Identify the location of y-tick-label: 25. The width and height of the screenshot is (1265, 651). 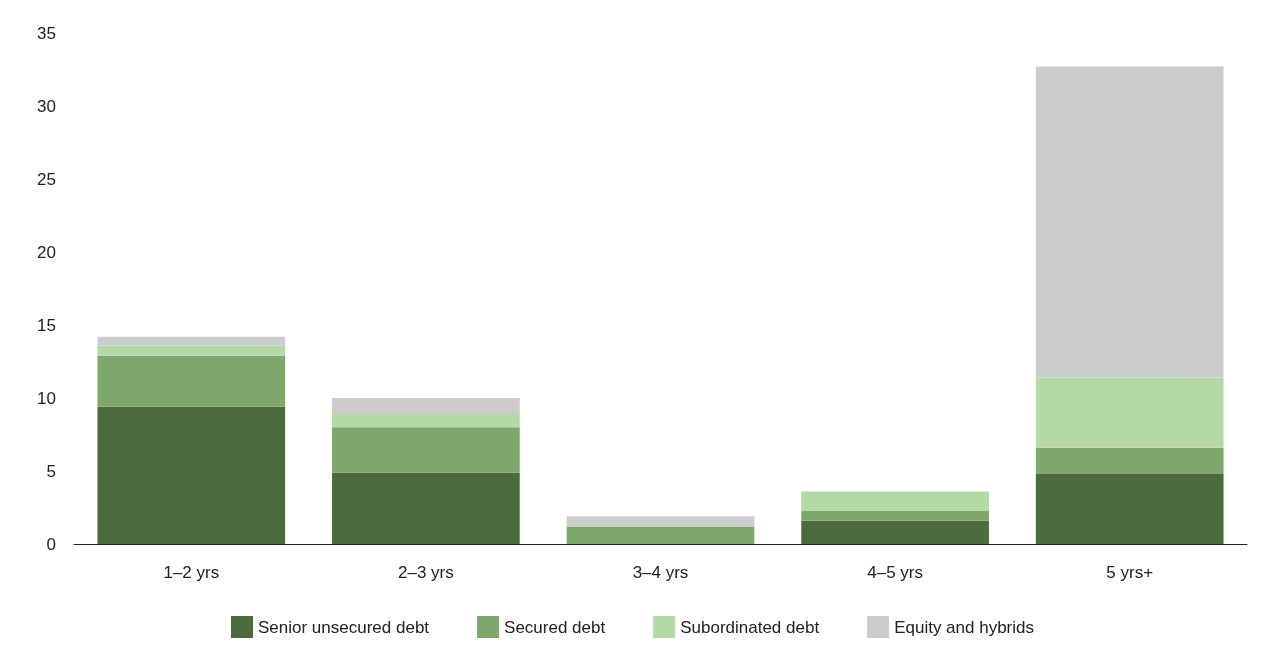
(46, 179).